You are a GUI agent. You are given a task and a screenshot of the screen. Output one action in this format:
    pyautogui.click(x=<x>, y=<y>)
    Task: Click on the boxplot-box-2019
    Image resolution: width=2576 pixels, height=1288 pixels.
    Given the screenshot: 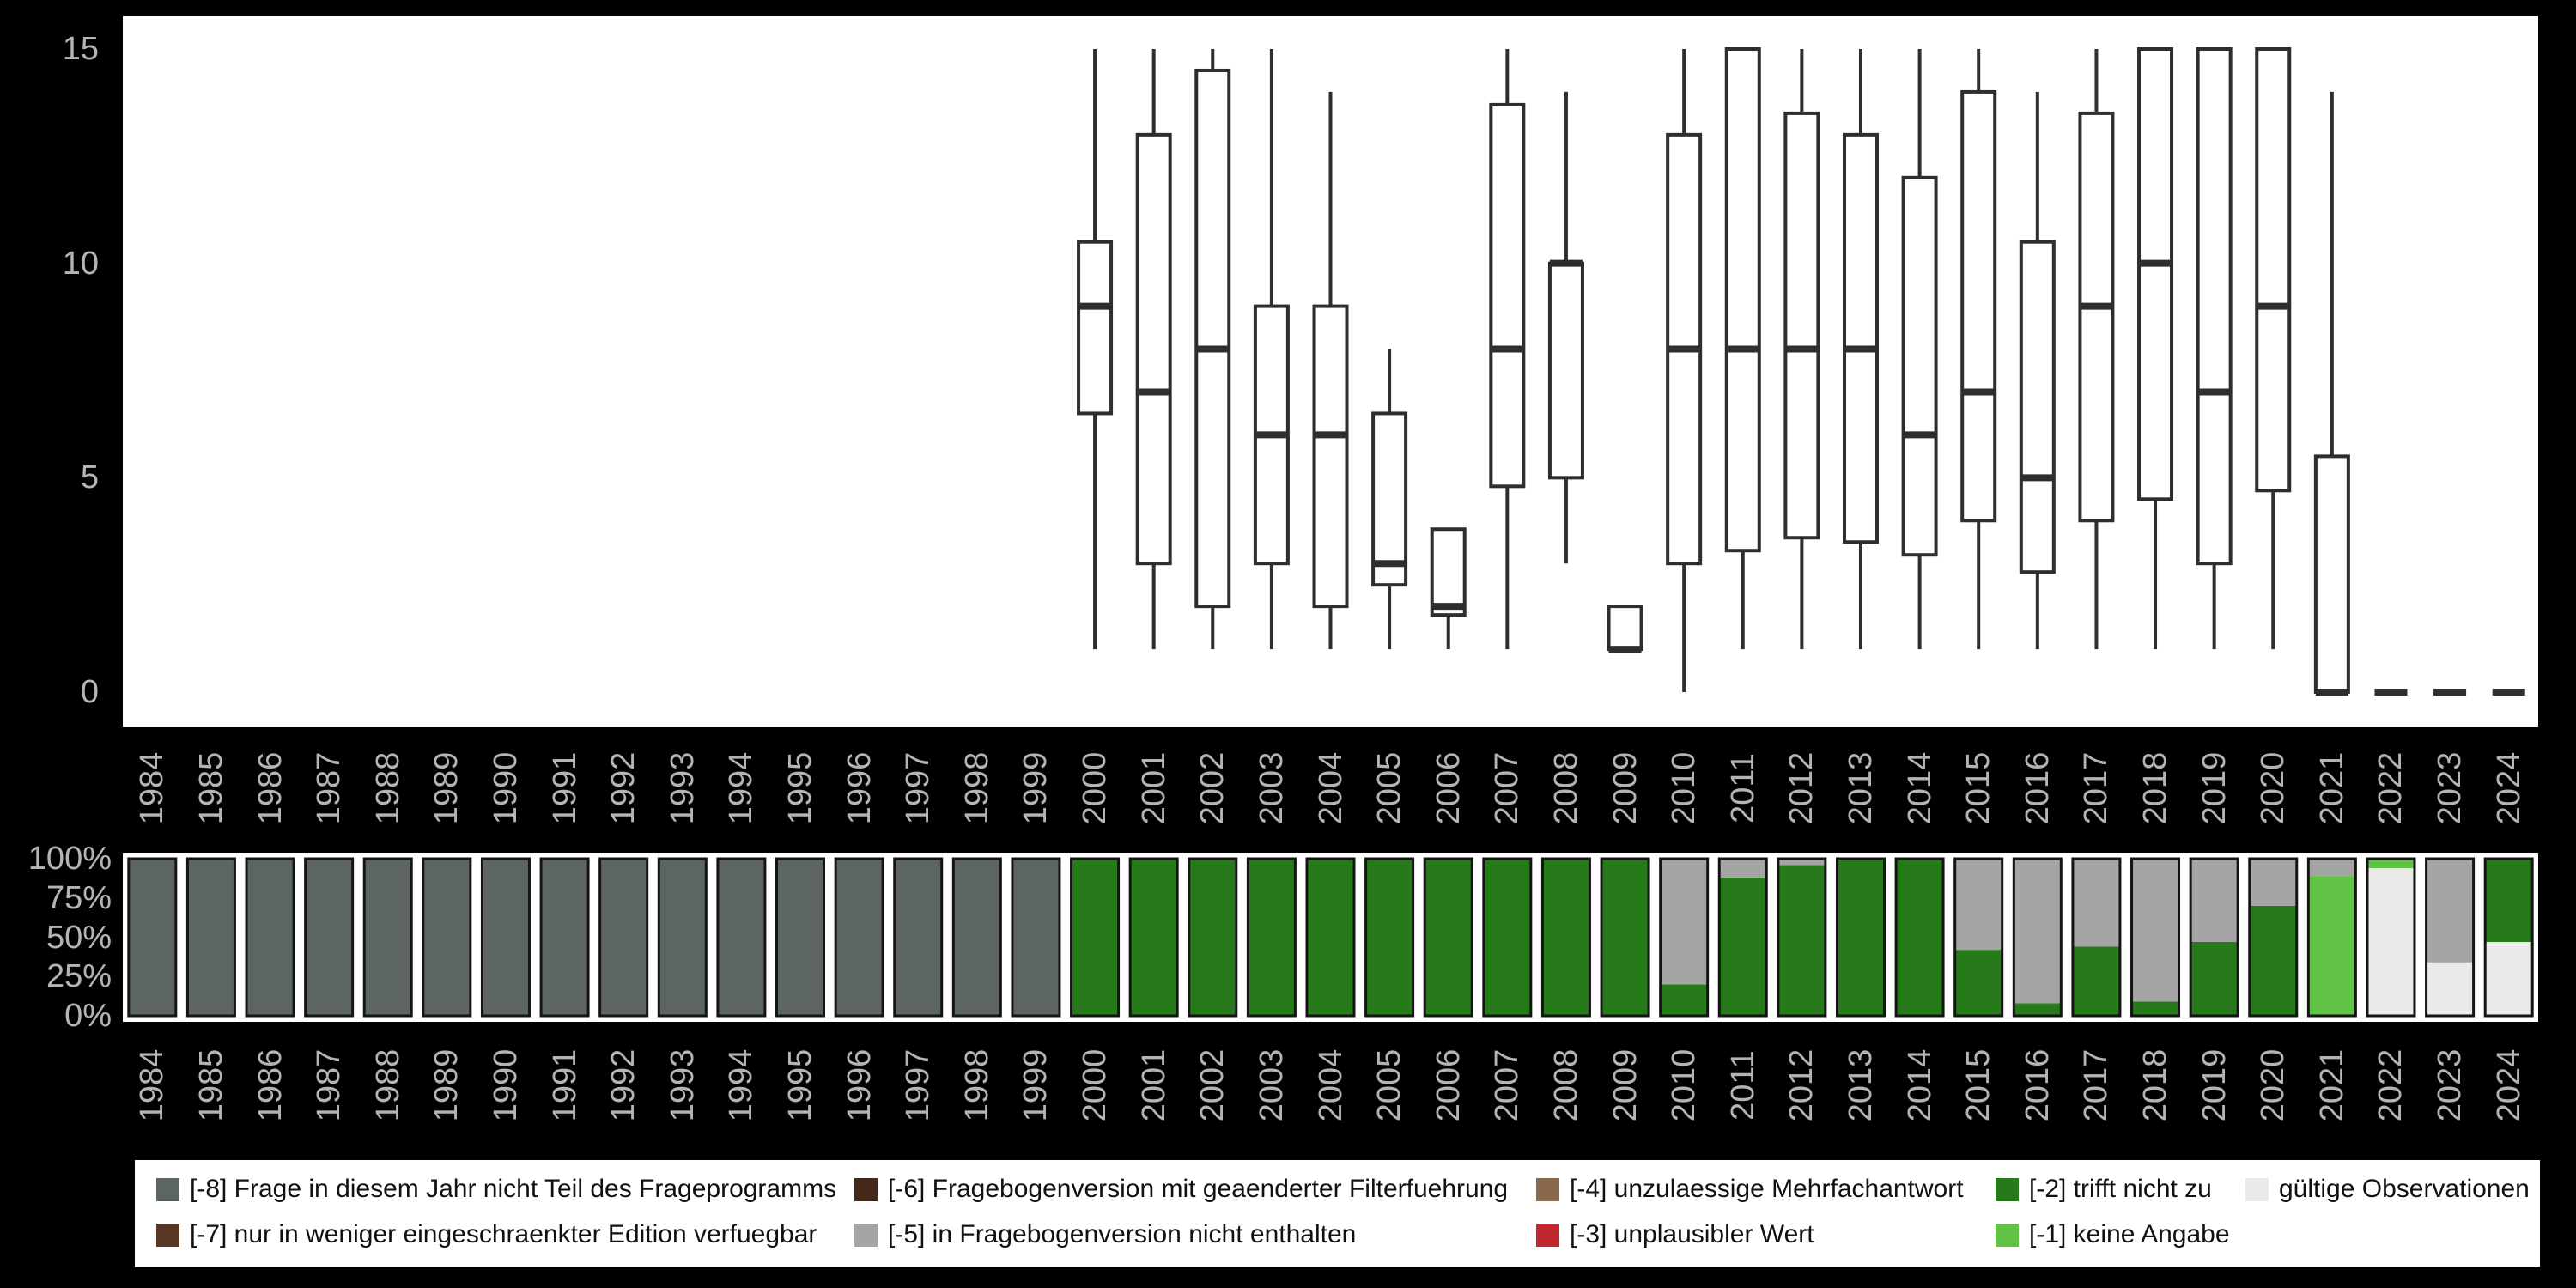 What is the action you would take?
    pyautogui.click(x=2214, y=306)
    